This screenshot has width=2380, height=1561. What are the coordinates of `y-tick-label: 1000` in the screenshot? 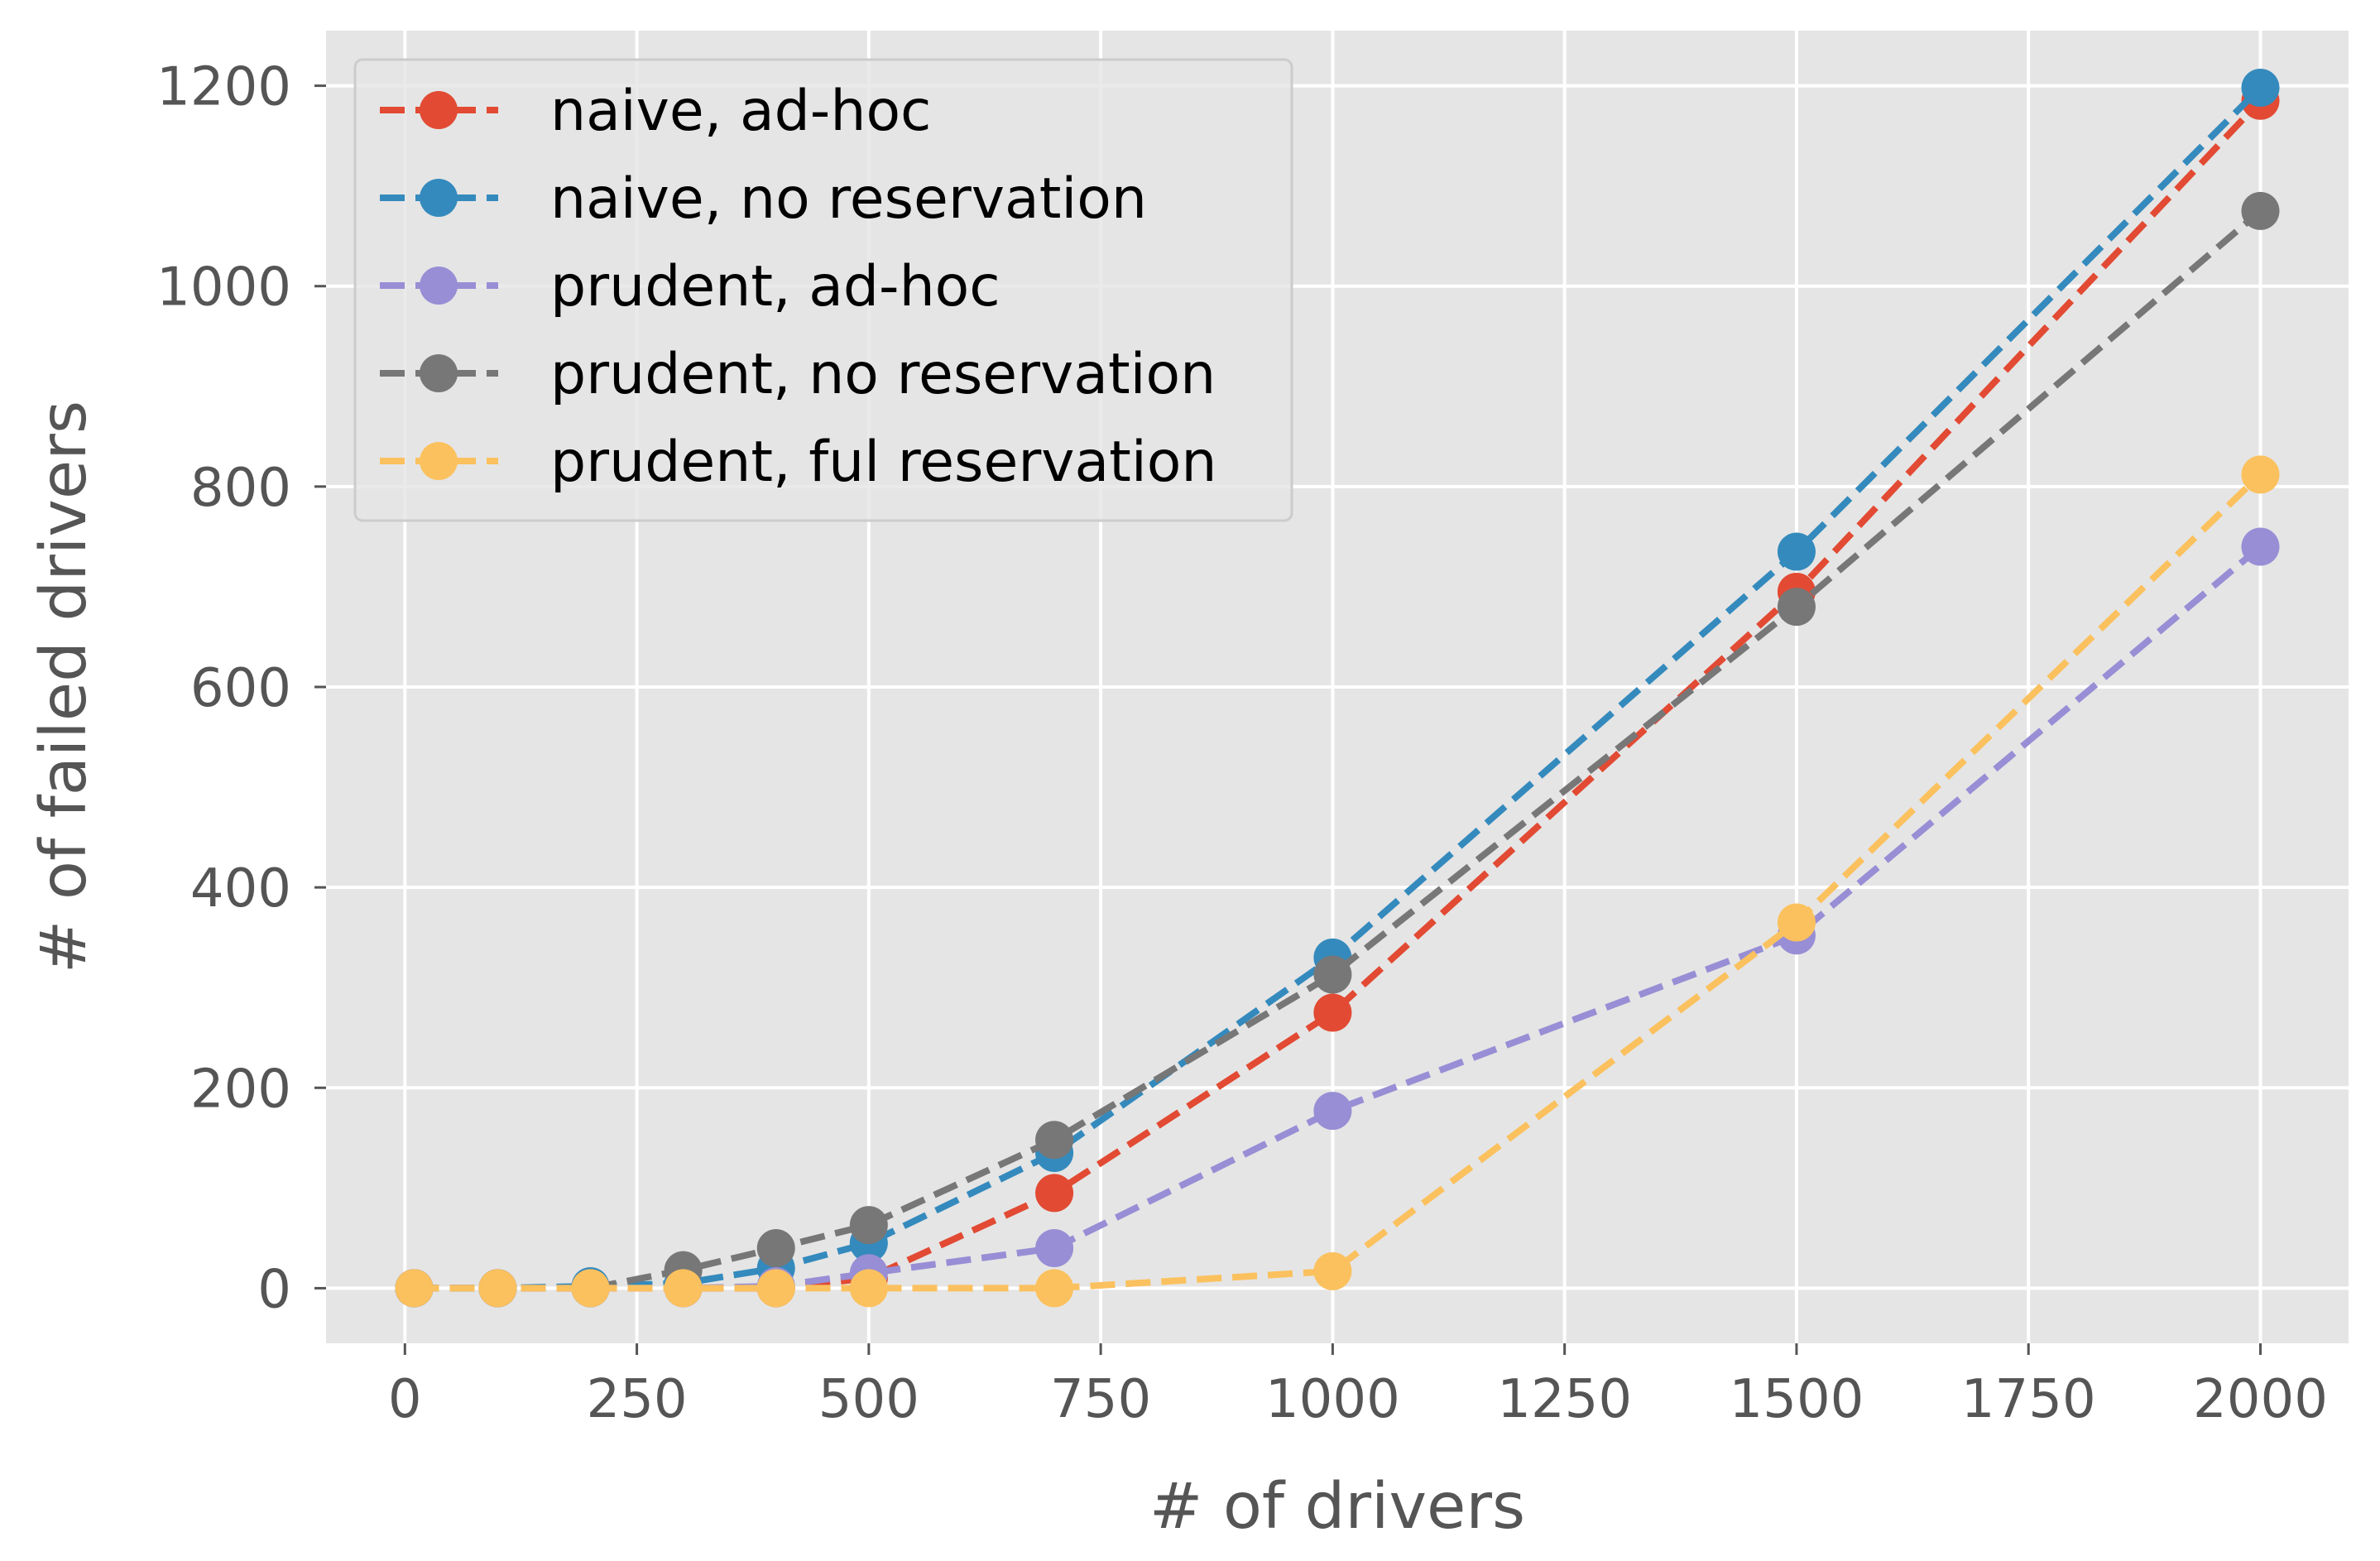 It's located at (223, 288).